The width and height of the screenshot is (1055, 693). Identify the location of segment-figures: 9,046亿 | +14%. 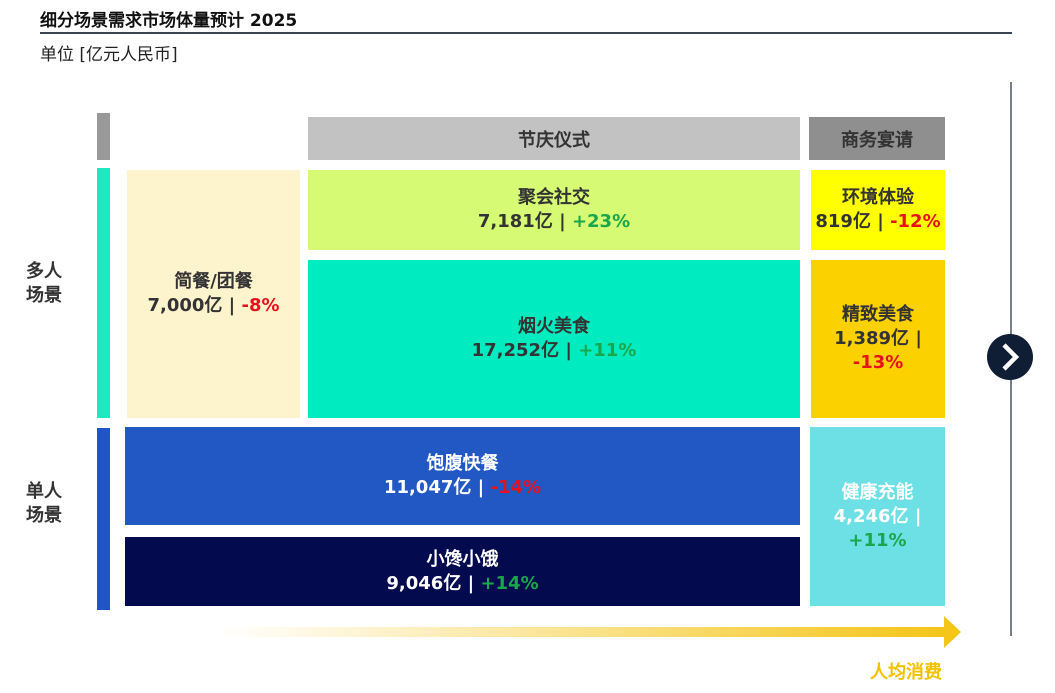
(462, 583).